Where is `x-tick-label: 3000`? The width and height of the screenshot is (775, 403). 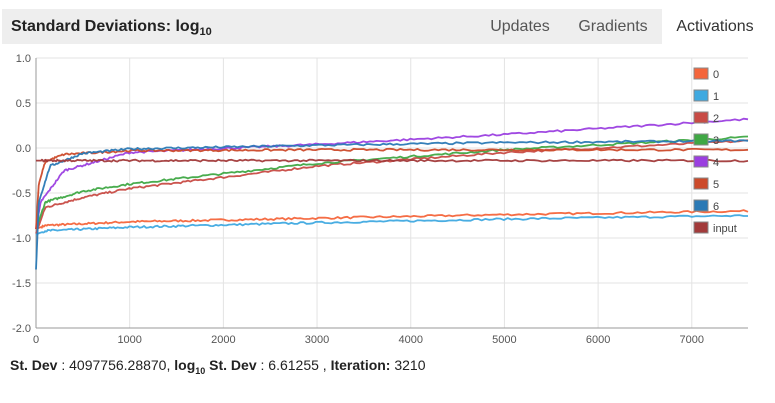 x-tick-label: 3000 is located at coordinates (317, 340).